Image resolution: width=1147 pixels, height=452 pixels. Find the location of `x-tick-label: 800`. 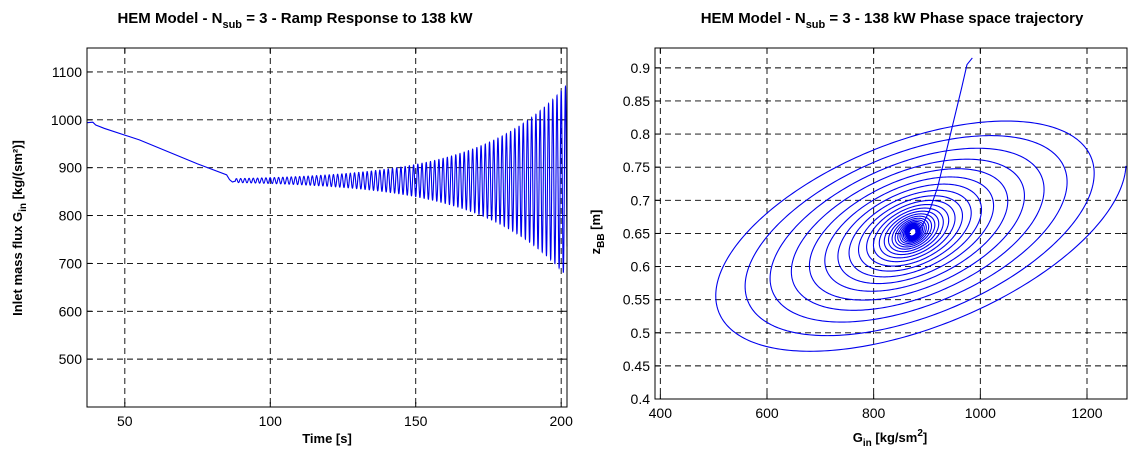

x-tick-label: 800 is located at coordinates (874, 413).